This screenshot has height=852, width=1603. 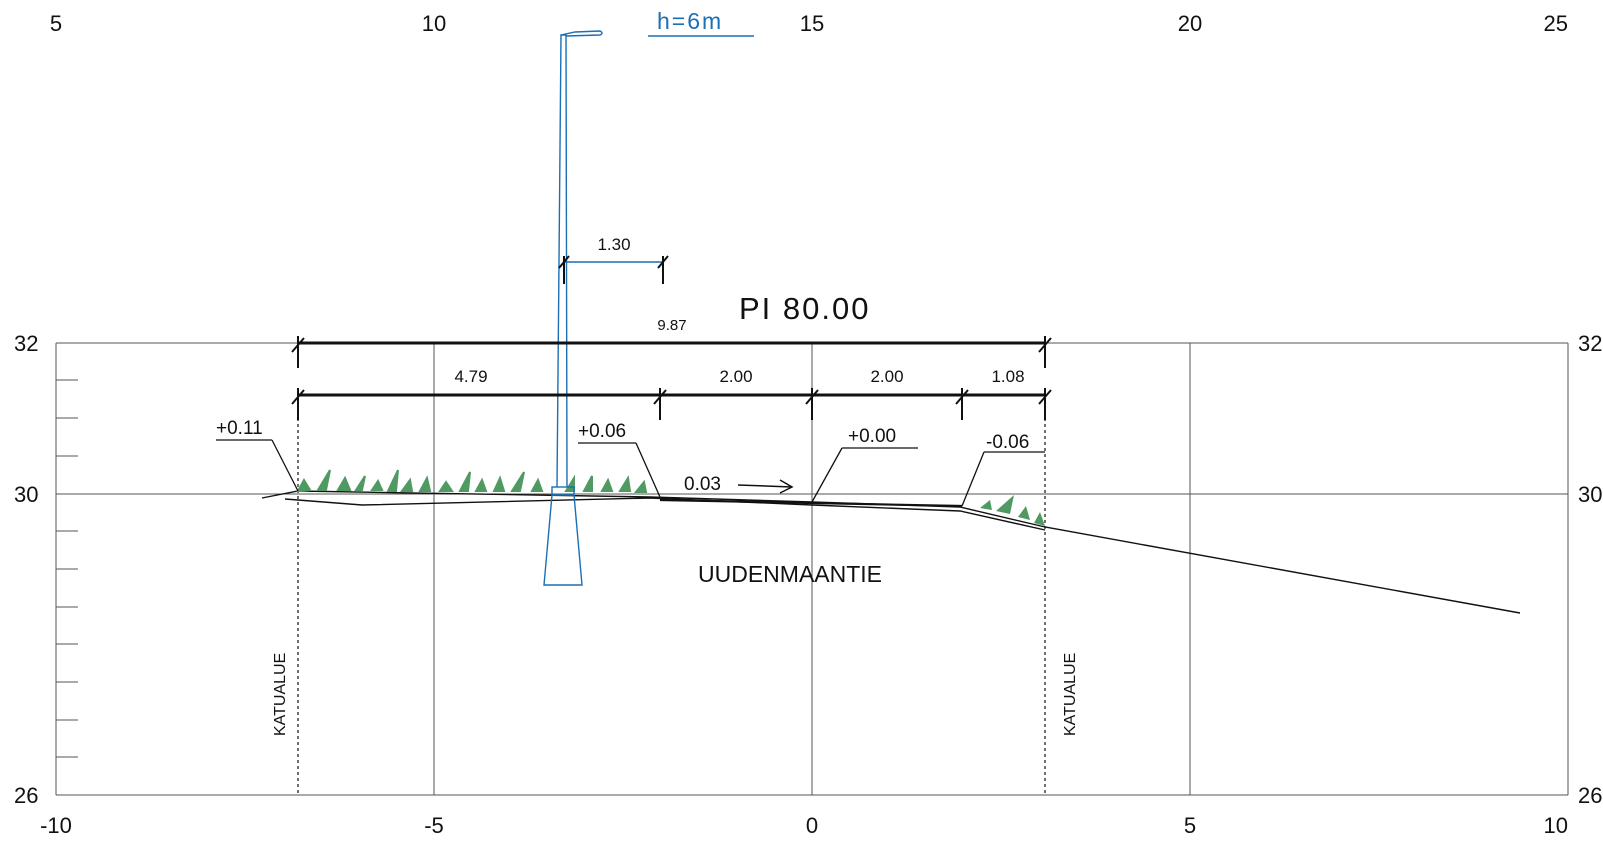 I want to click on zone-label-right: KATUALUE, so click(x=1070, y=694).